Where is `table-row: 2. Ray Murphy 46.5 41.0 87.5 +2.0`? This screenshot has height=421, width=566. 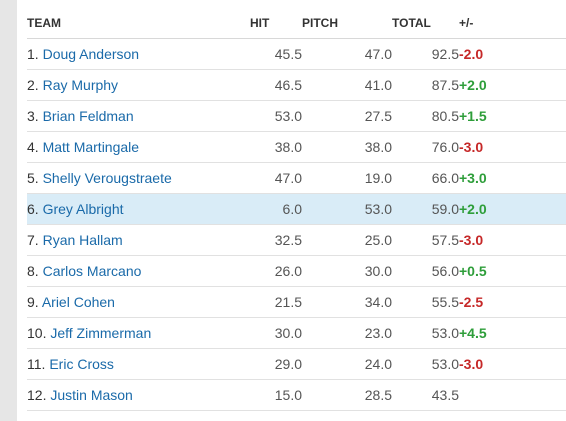
table-row: 2. Ray Murphy 46.5 41.0 87.5 +2.0 is located at coordinates (296, 85).